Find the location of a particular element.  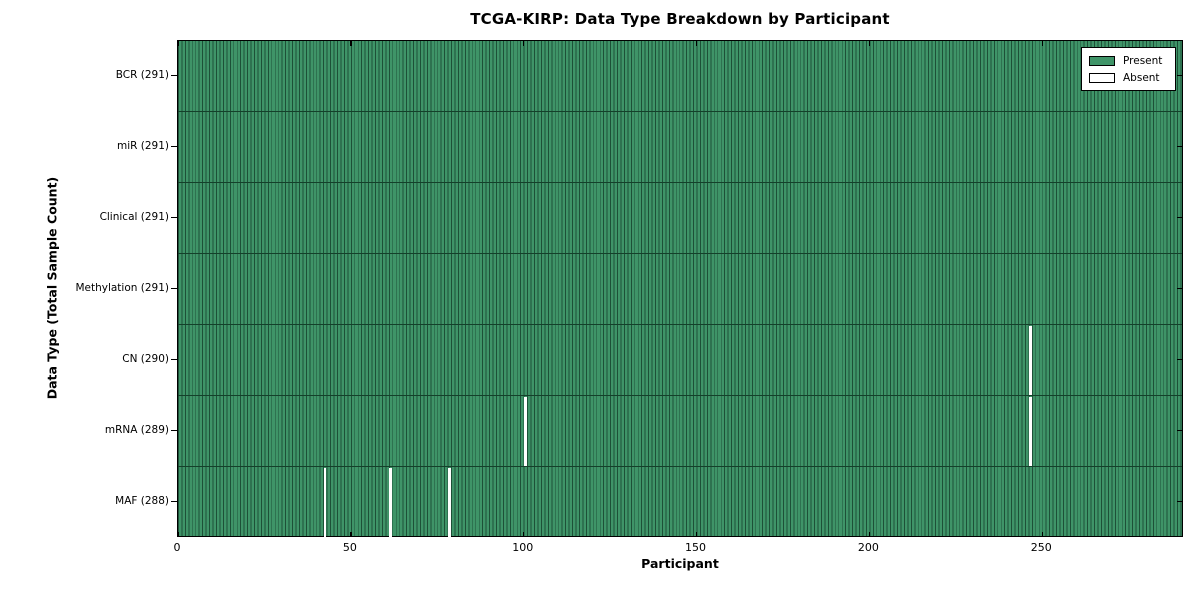

x-tick-label: 150 is located at coordinates (696, 547).